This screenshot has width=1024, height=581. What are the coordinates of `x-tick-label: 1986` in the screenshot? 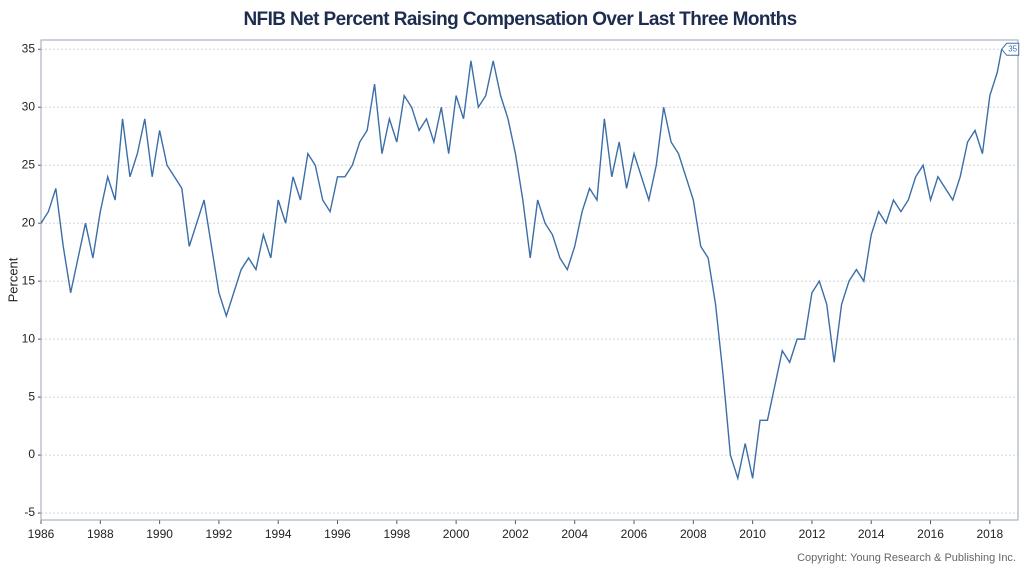 It's located at (41, 534).